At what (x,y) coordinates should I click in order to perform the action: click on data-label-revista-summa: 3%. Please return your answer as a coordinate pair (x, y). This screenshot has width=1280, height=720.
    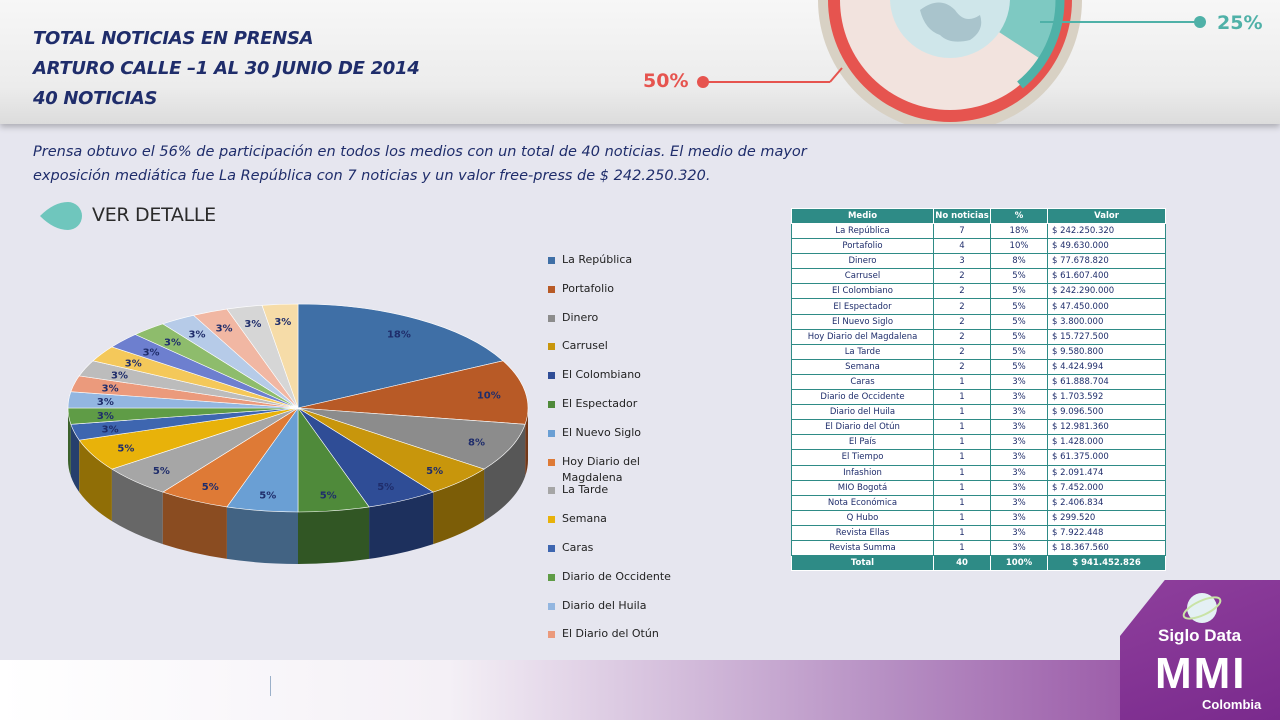
    Looking at the image, I should click on (282, 322).